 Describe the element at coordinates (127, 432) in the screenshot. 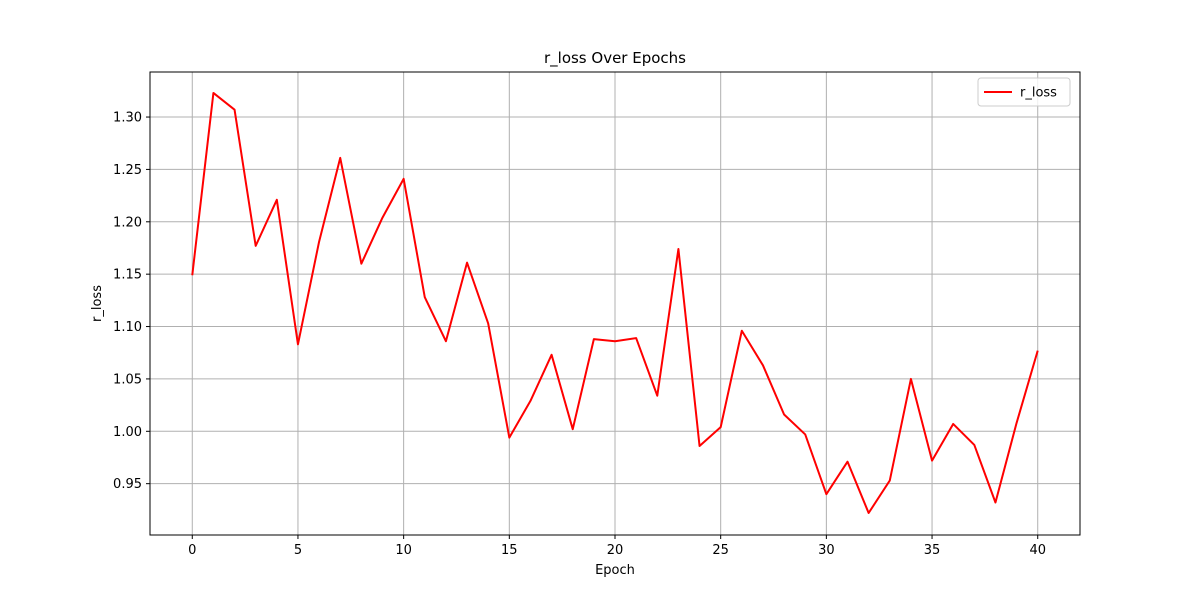

I see `y-tick-label: 1.00` at that location.